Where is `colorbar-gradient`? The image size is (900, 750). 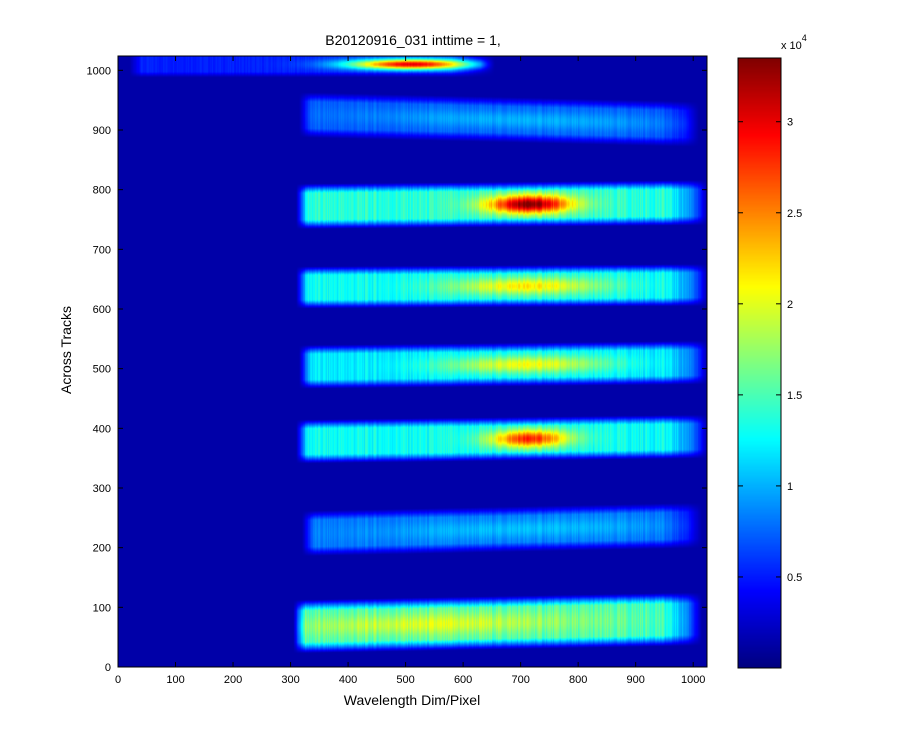
colorbar-gradient is located at coordinates (759, 363).